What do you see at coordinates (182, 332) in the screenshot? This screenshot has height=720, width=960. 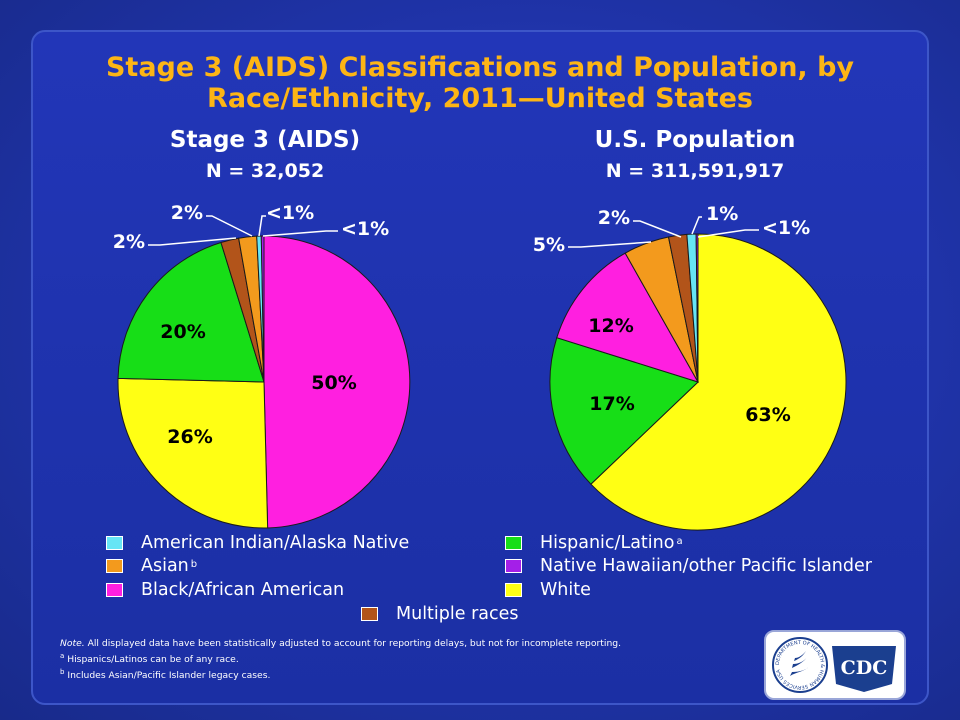 I see `data-label-hispanic-latino: 20%` at bounding box center [182, 332].